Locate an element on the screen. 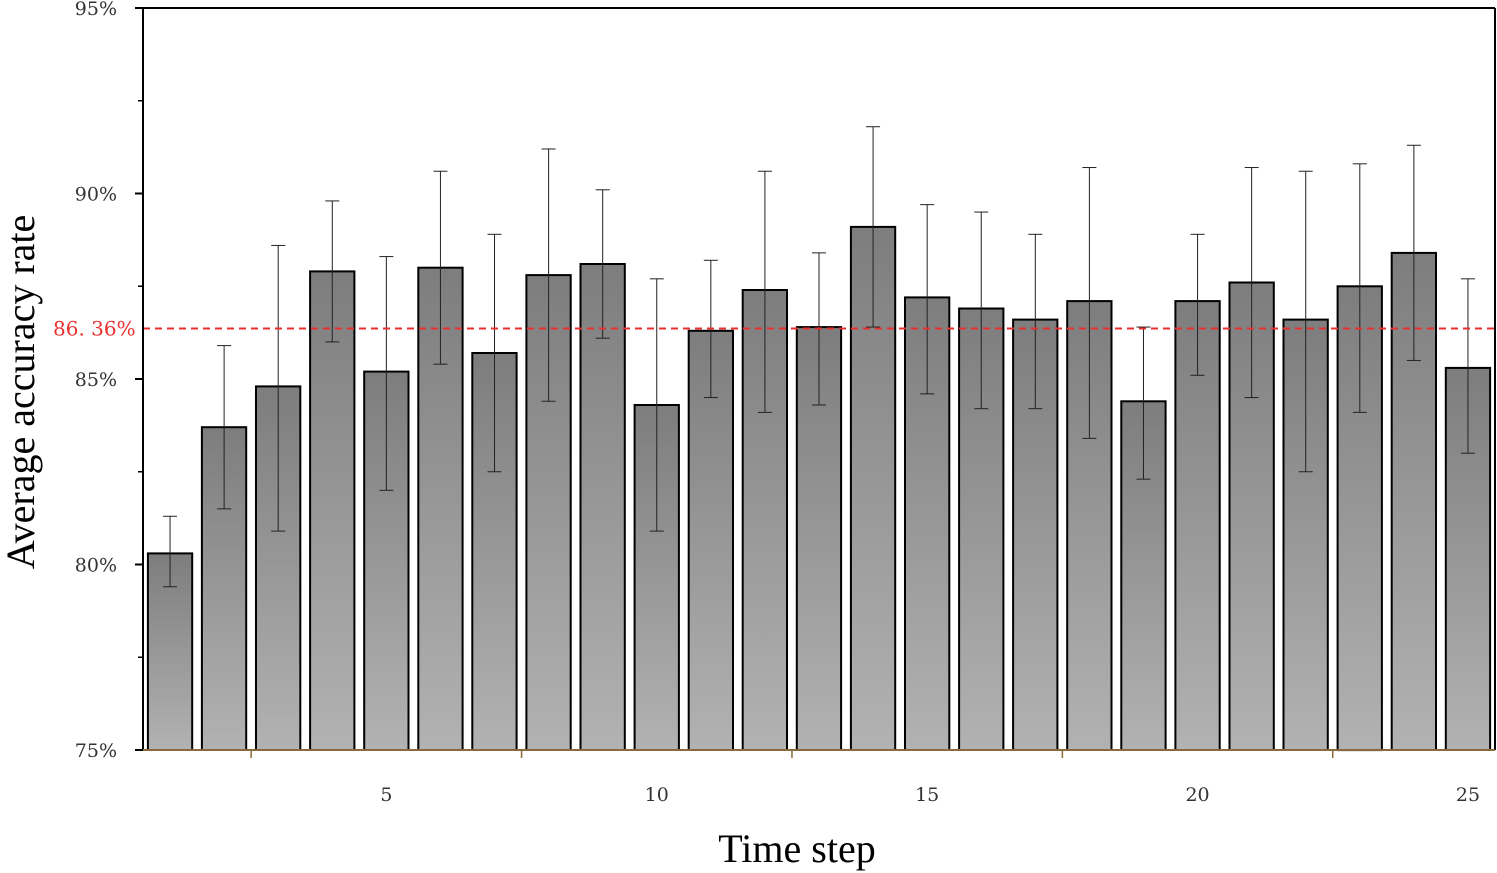 This screenshot has width=1497, height=873. x-tick-label: 15 is located at coordinates (927, 795).